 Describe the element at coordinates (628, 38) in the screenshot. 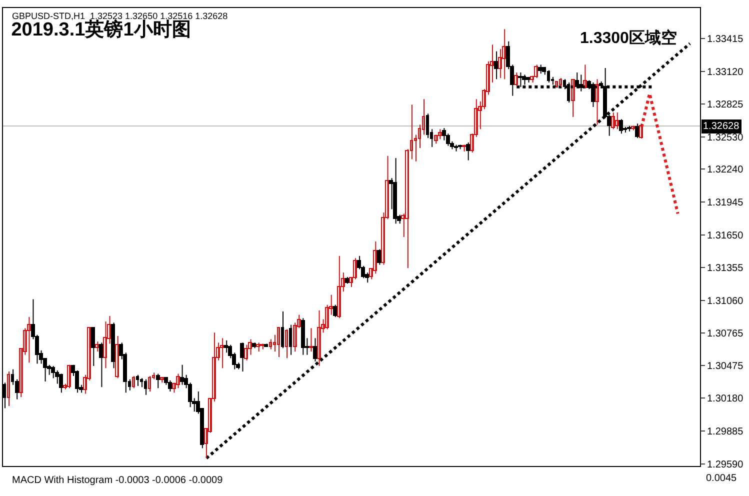

I see `annotation: 1.3300区域空` at that location.